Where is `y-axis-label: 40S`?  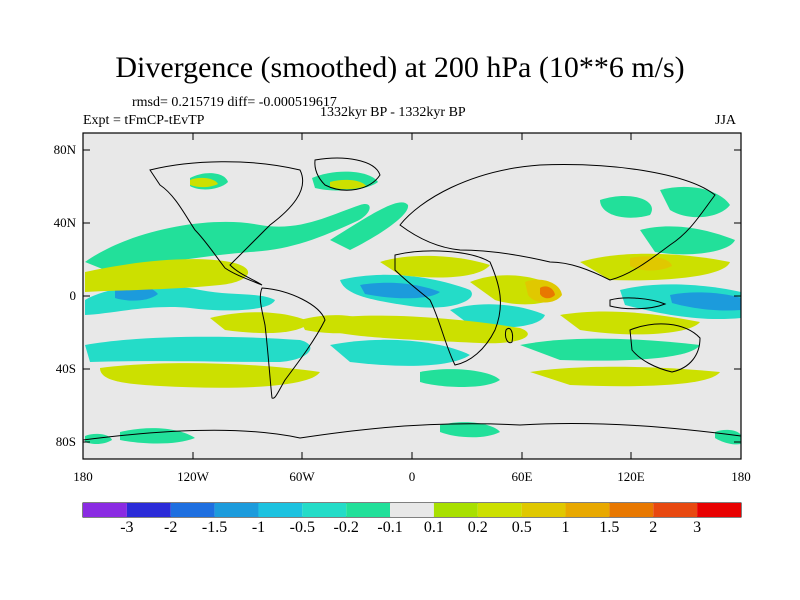
y-axis-label: 40S is located at coordinates (65, 368).